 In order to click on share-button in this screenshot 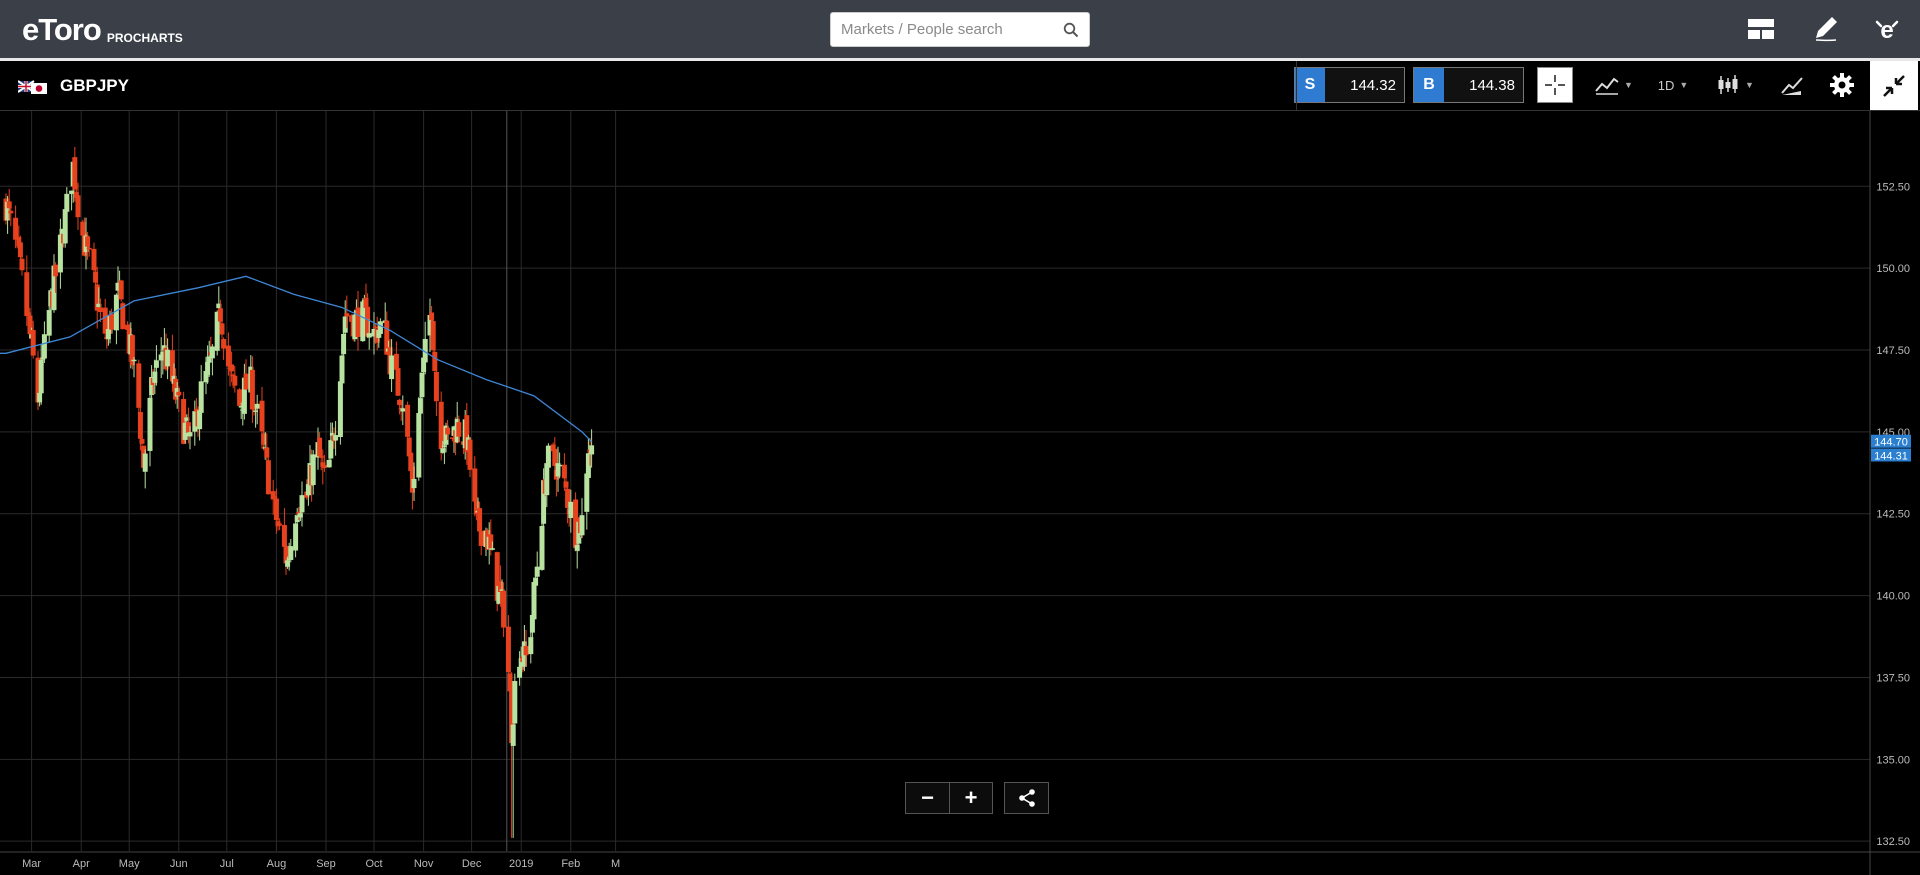, I will do `click(1026, 798)`.